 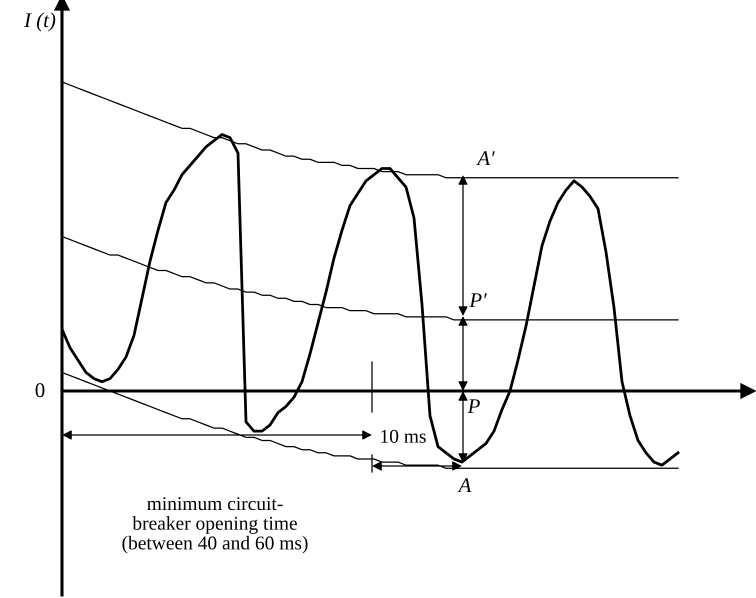 What do you see at coordinates (485, 158) in the screenshot?
I see `annotation: A′` at bounding box center [485, 158].